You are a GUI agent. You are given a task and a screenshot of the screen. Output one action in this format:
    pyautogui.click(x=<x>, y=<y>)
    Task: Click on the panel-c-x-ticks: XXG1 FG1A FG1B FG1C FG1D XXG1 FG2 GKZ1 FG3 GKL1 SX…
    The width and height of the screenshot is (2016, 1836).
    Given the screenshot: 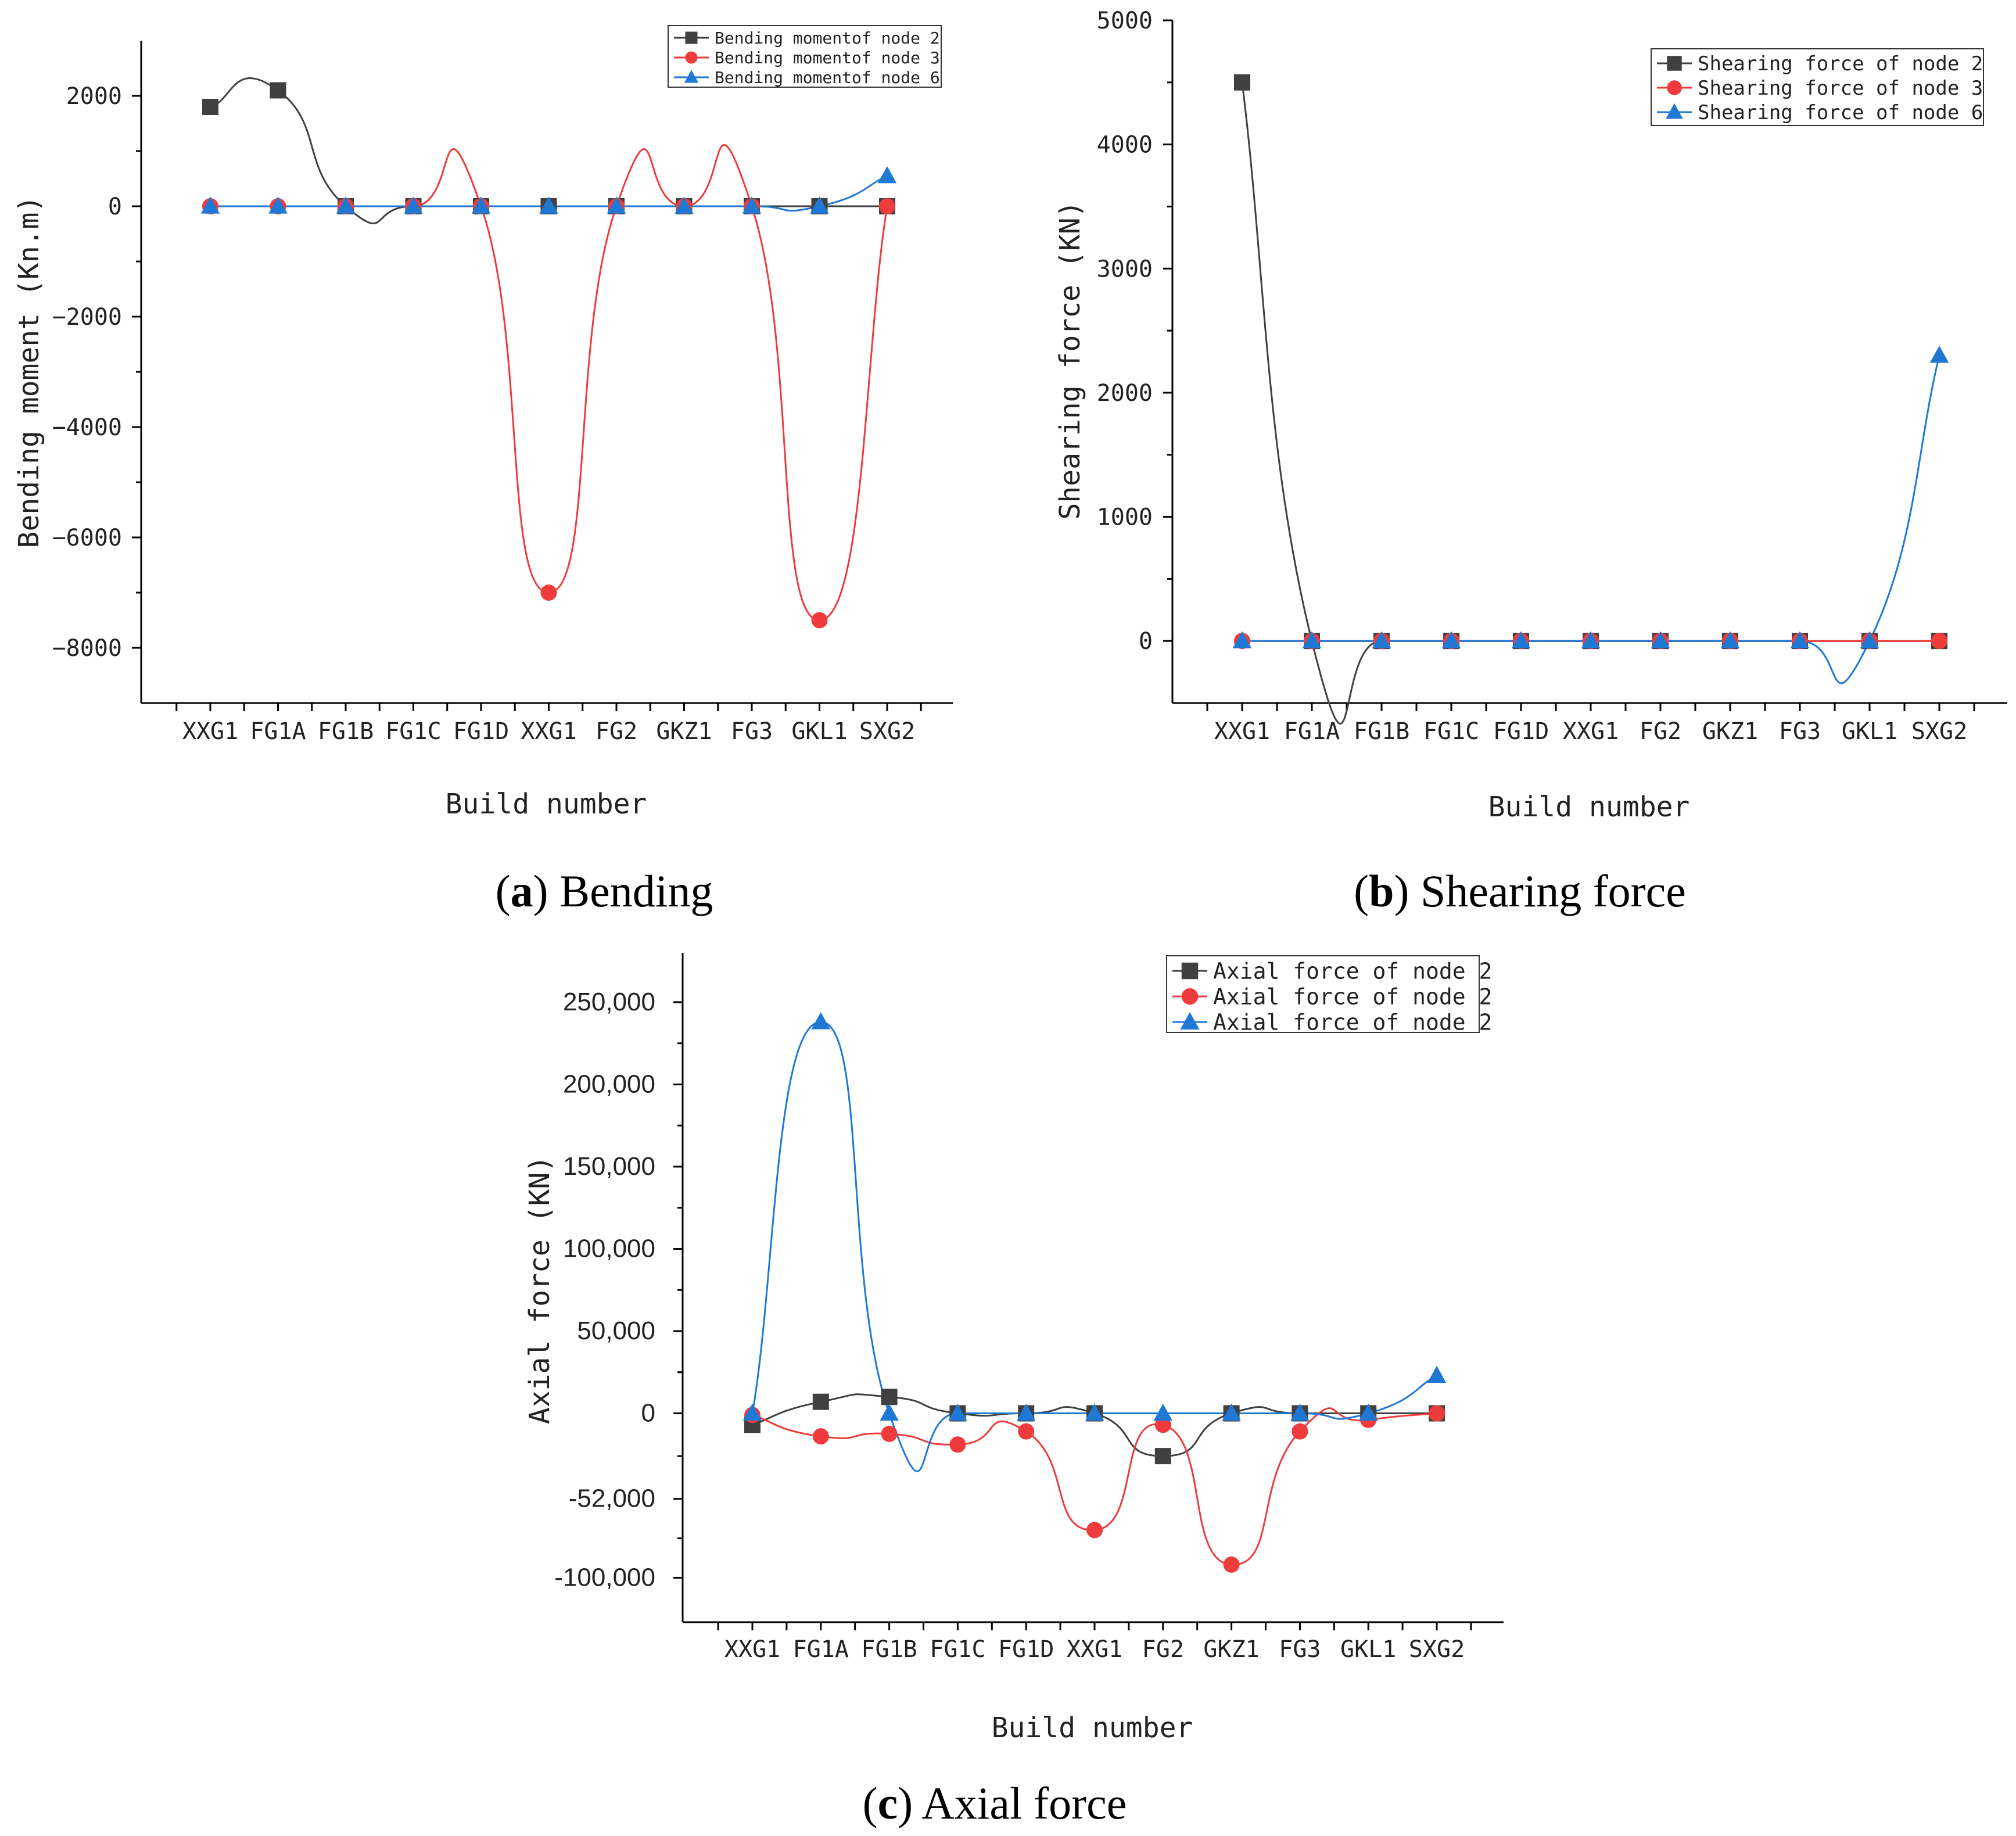 What is the action you would take?
    pyautogui.click(x=1094, y=1642)
    